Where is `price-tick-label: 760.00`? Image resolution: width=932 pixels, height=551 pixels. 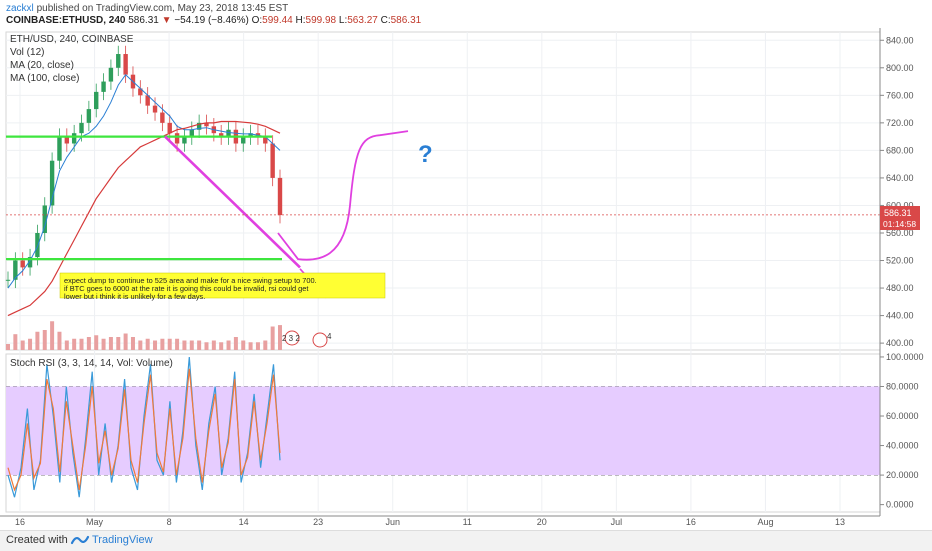
price-tick-label: 760.00 is located at coordinates (900, 95).